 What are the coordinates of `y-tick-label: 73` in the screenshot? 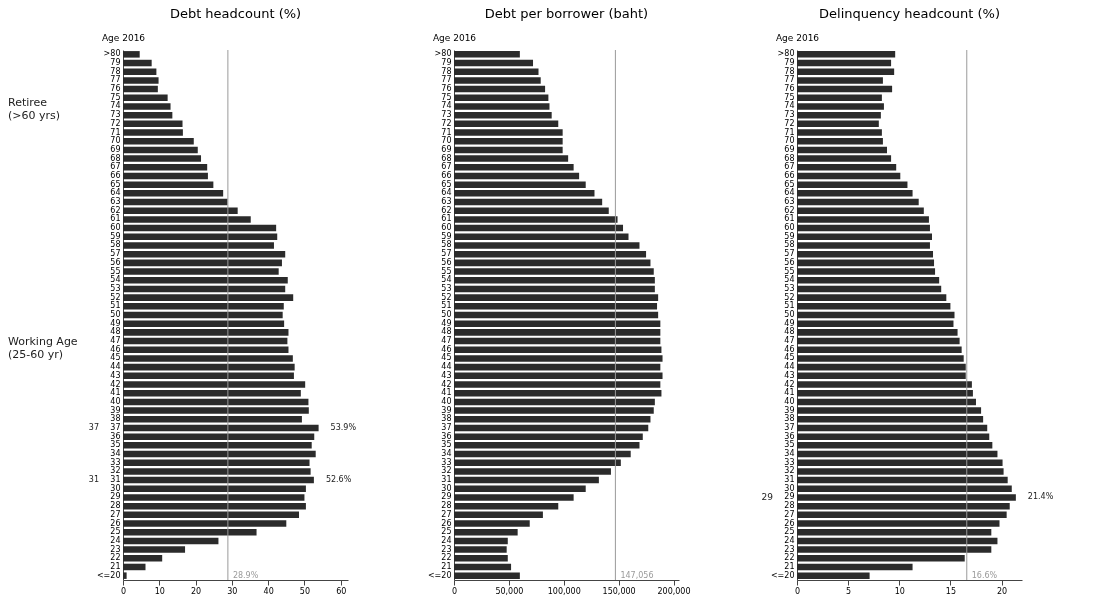 It's located at (446, 115).